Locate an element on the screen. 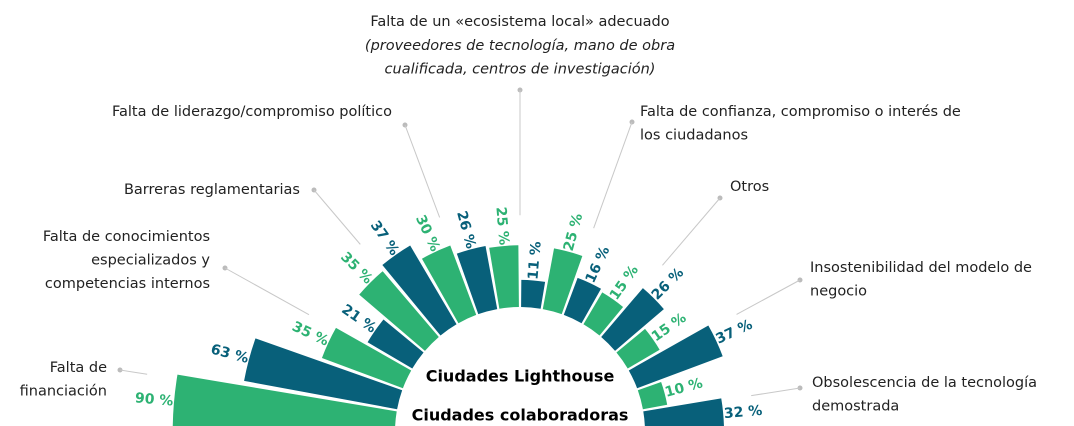  category-label: Falta de financiación is located at coordinates (63, 380).